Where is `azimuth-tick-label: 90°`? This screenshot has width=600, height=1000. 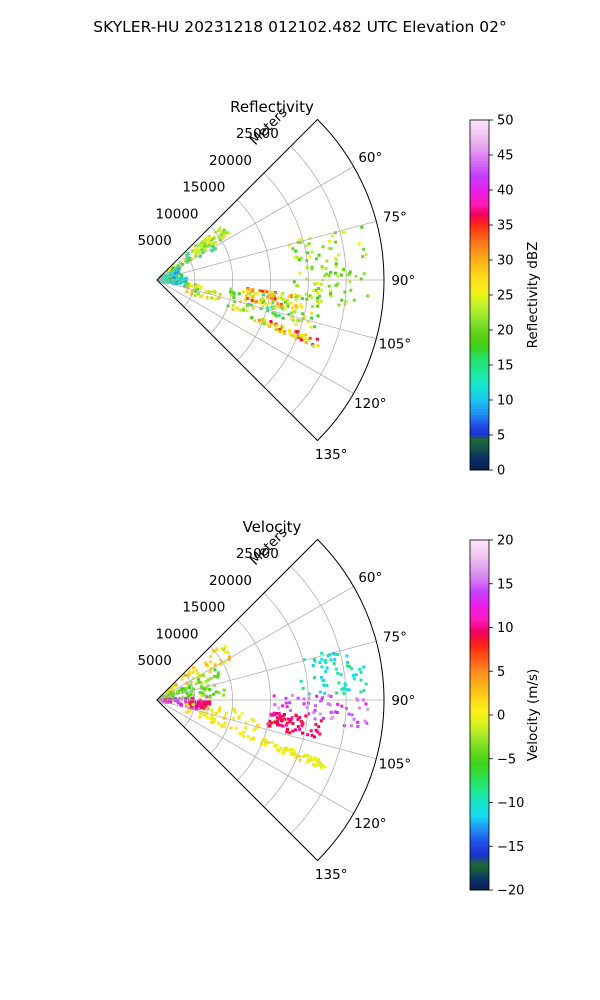
azimuth-tick-label: 90° is located at coordinates (403, 281).